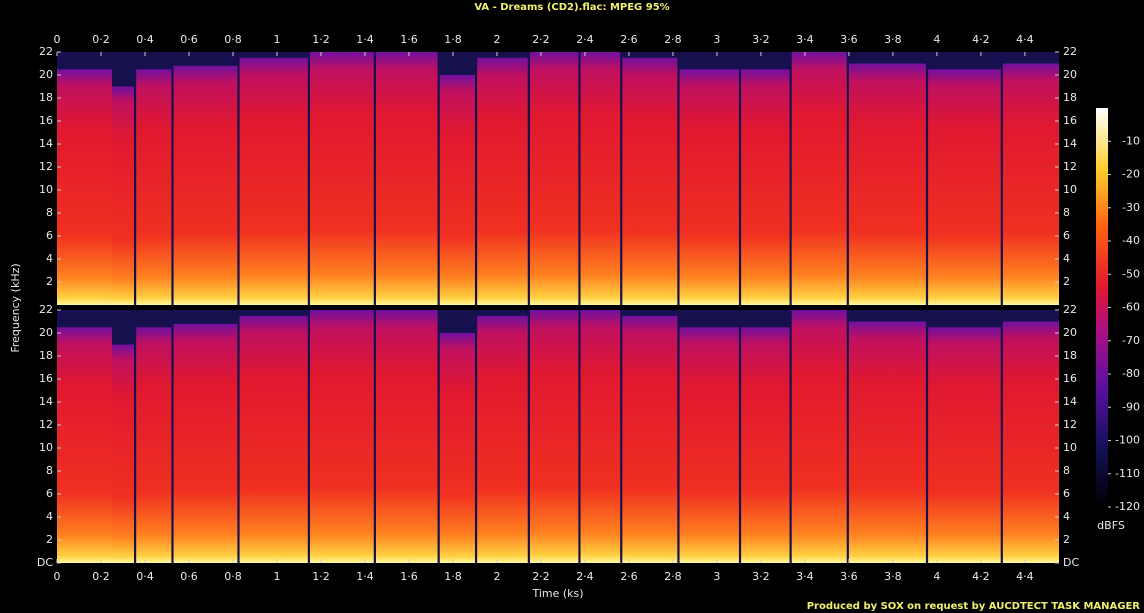  I want to click on colorbar-tick-label: -120, so click(1127, 506).